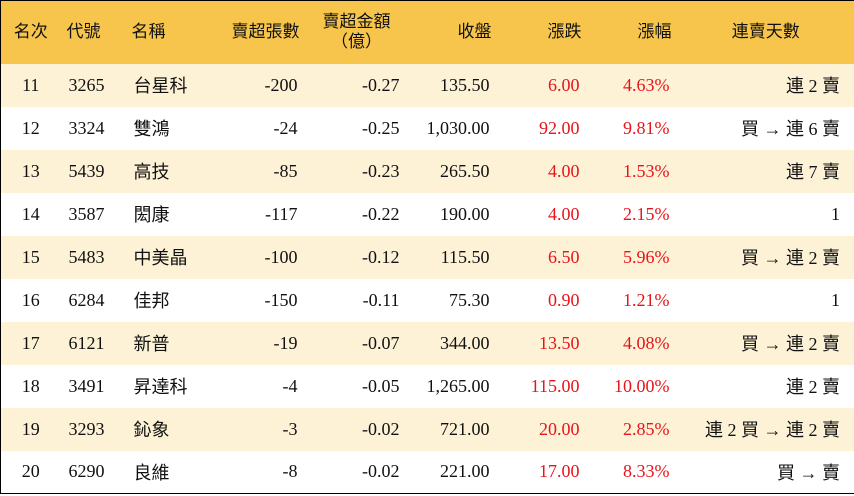  I want to click on table-cell: -4, so click(290, 385).